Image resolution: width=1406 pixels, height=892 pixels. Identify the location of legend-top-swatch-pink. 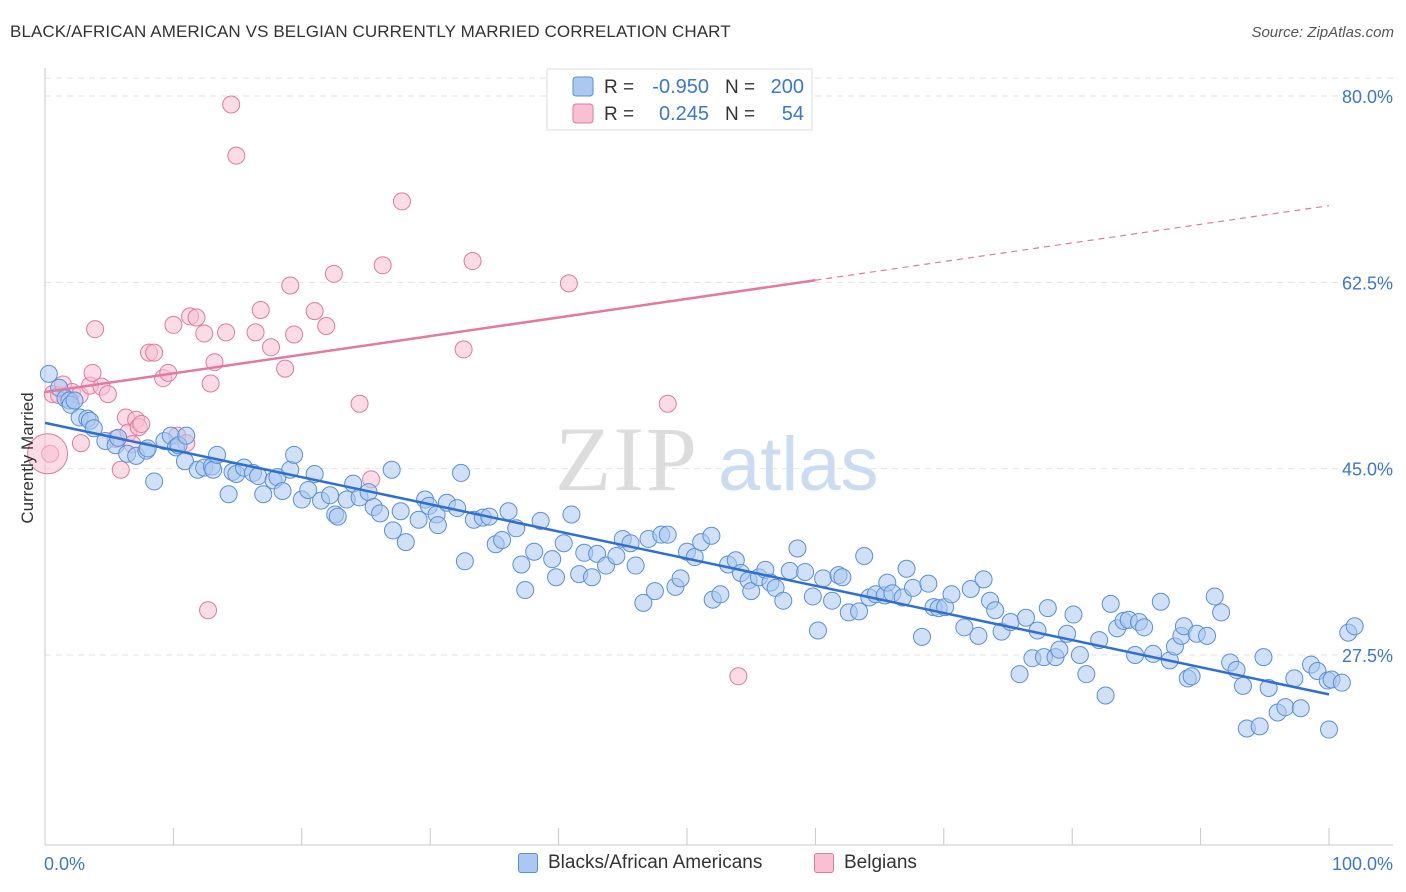
(583, 113).